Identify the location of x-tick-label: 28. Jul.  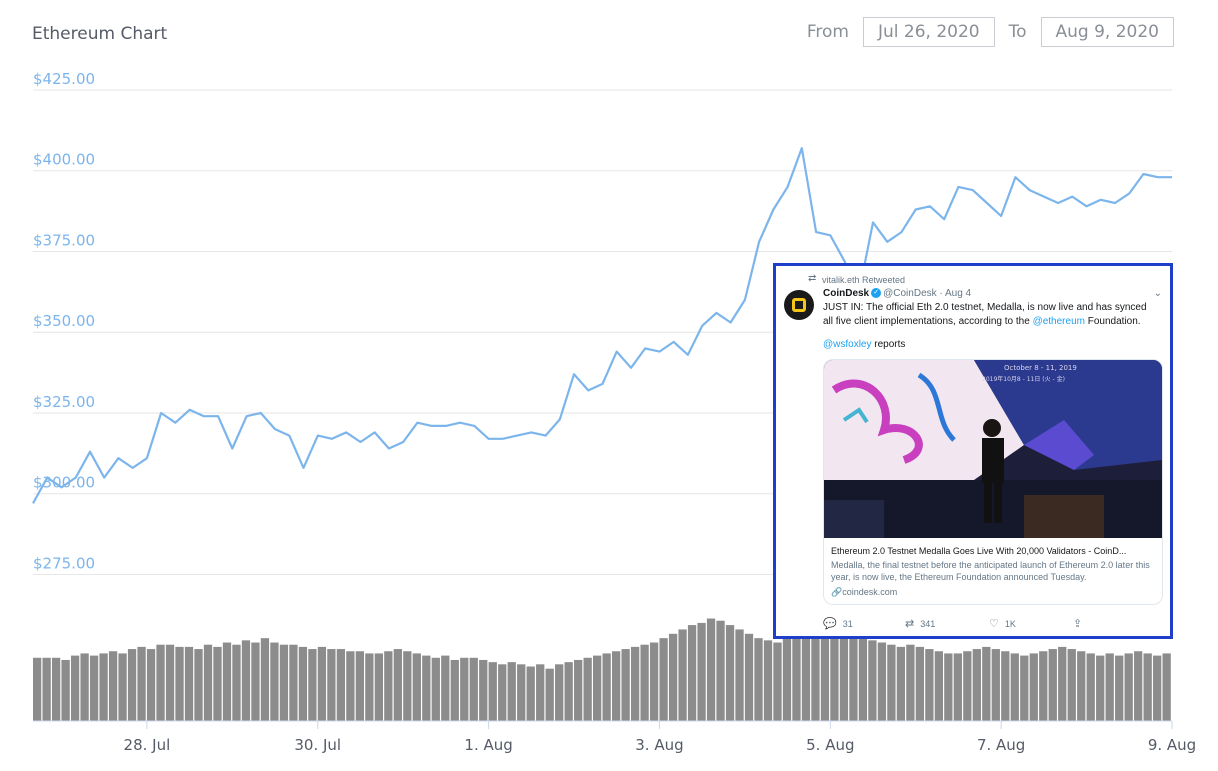
(147, 745).